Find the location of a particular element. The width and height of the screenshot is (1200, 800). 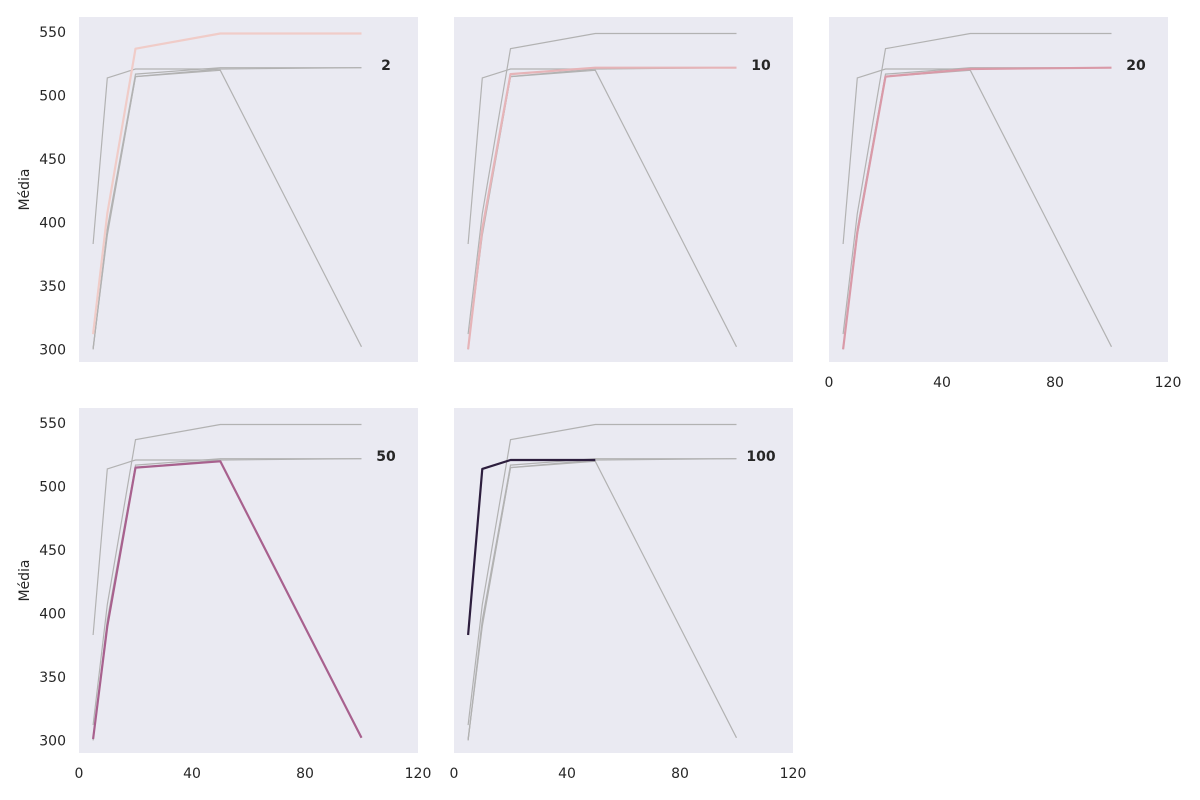

facet-panel-10: 10 is located at coordinates (623, 189).